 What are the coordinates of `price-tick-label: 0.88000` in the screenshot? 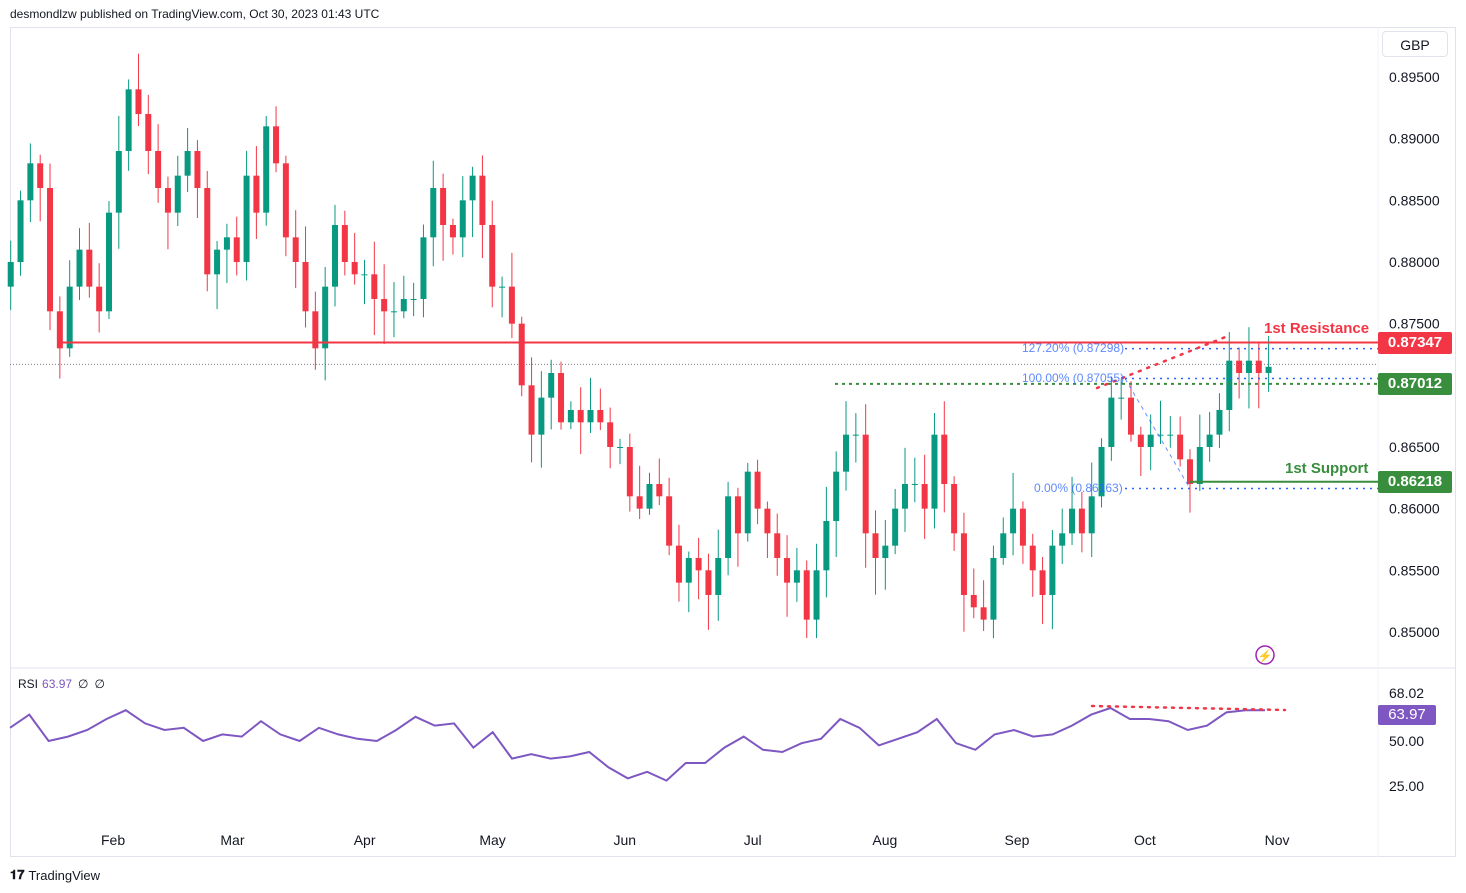 It's located at (1414, 262).